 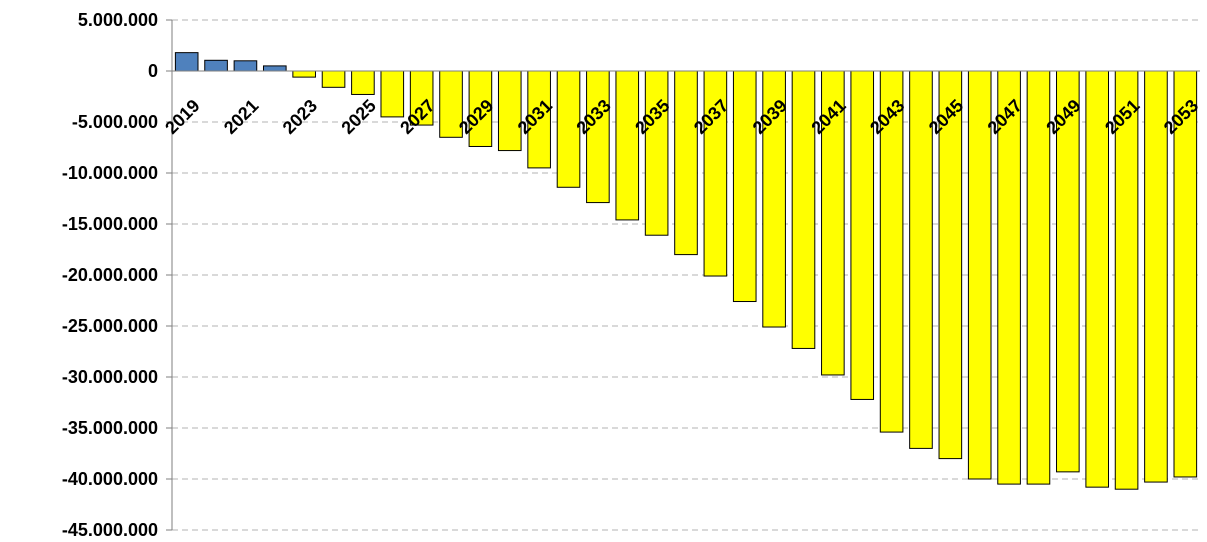 What do you see at coordinates (304, 74) in the screenshot?
I see `bar-2023` at bounding box center [304, 74].